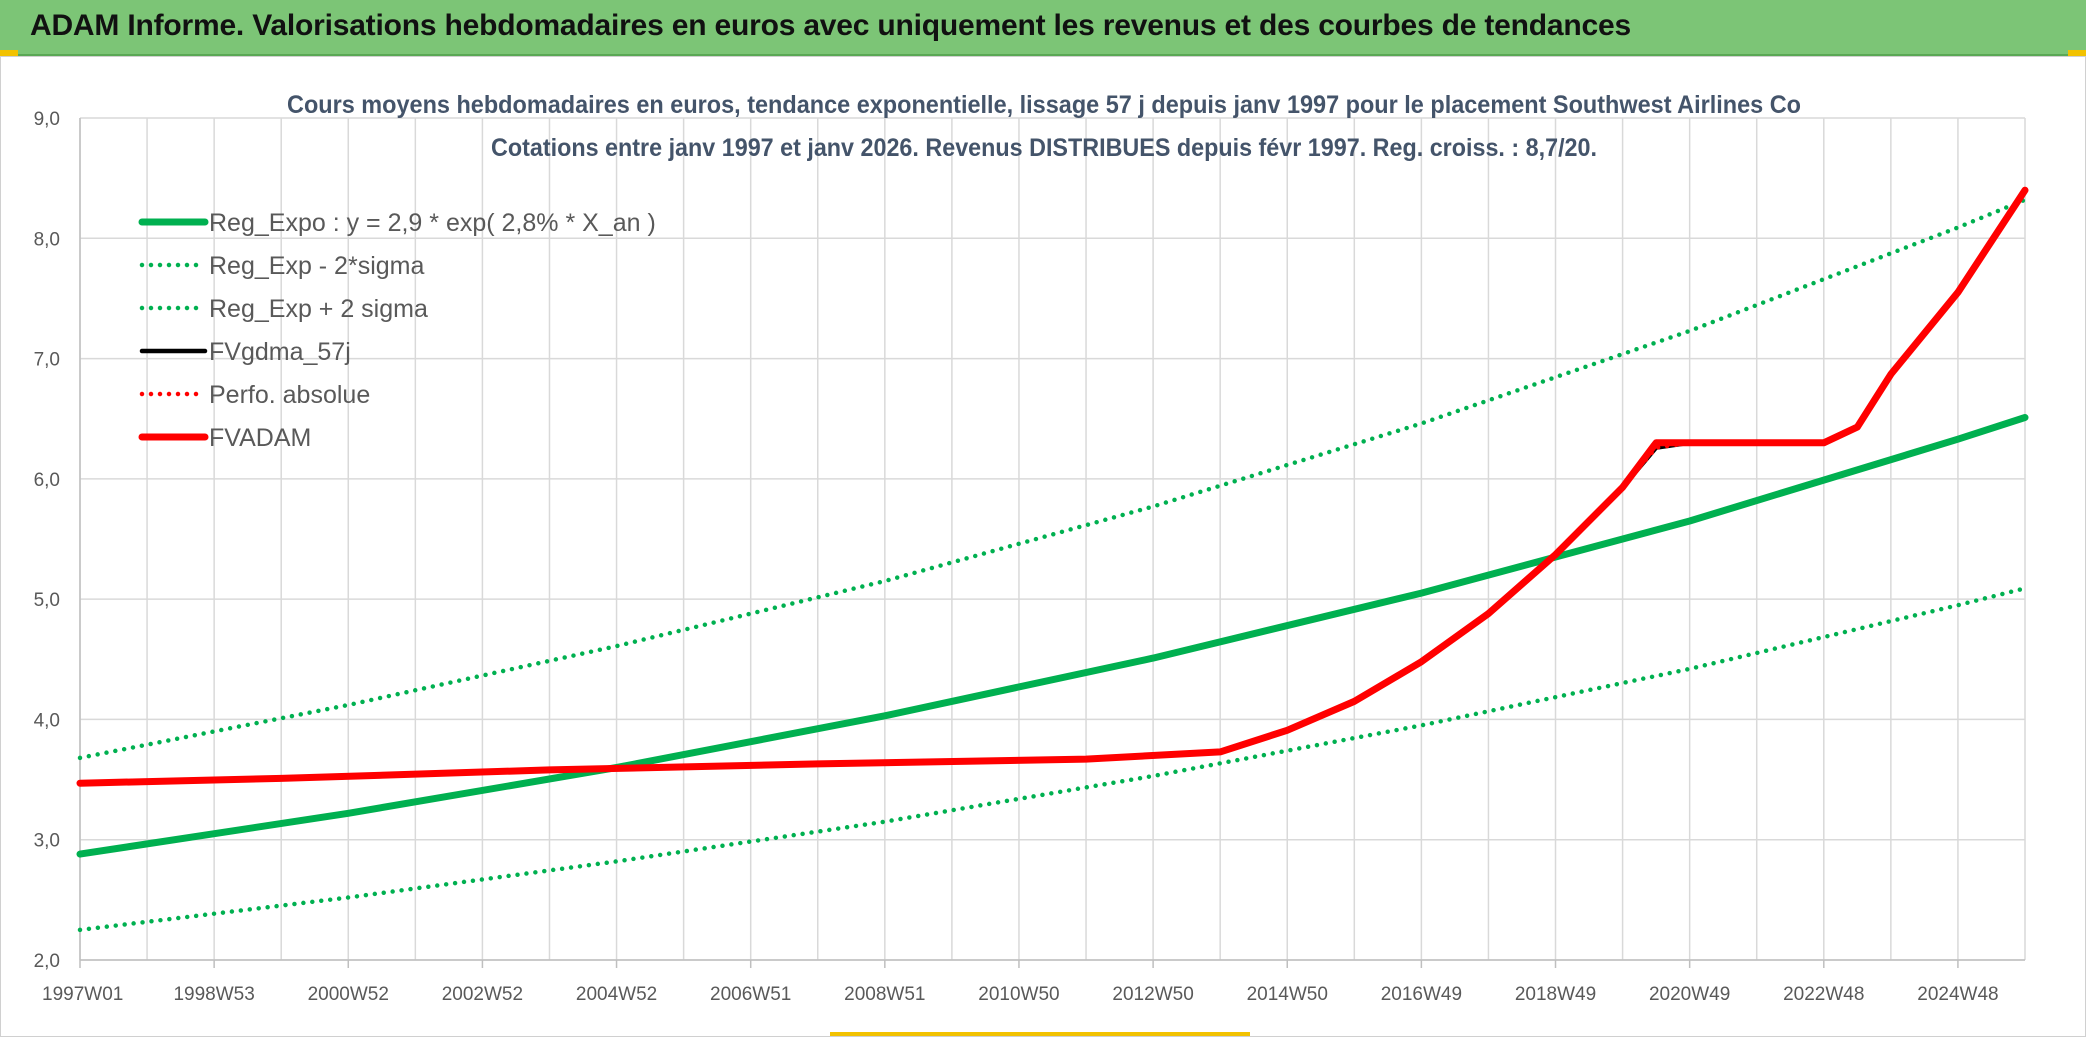 This screenshot has height=1037, width=2086. Describe the element at coordinates (47, 119) in the screenshot. I see `y-tick-label: 9,0` at that location.